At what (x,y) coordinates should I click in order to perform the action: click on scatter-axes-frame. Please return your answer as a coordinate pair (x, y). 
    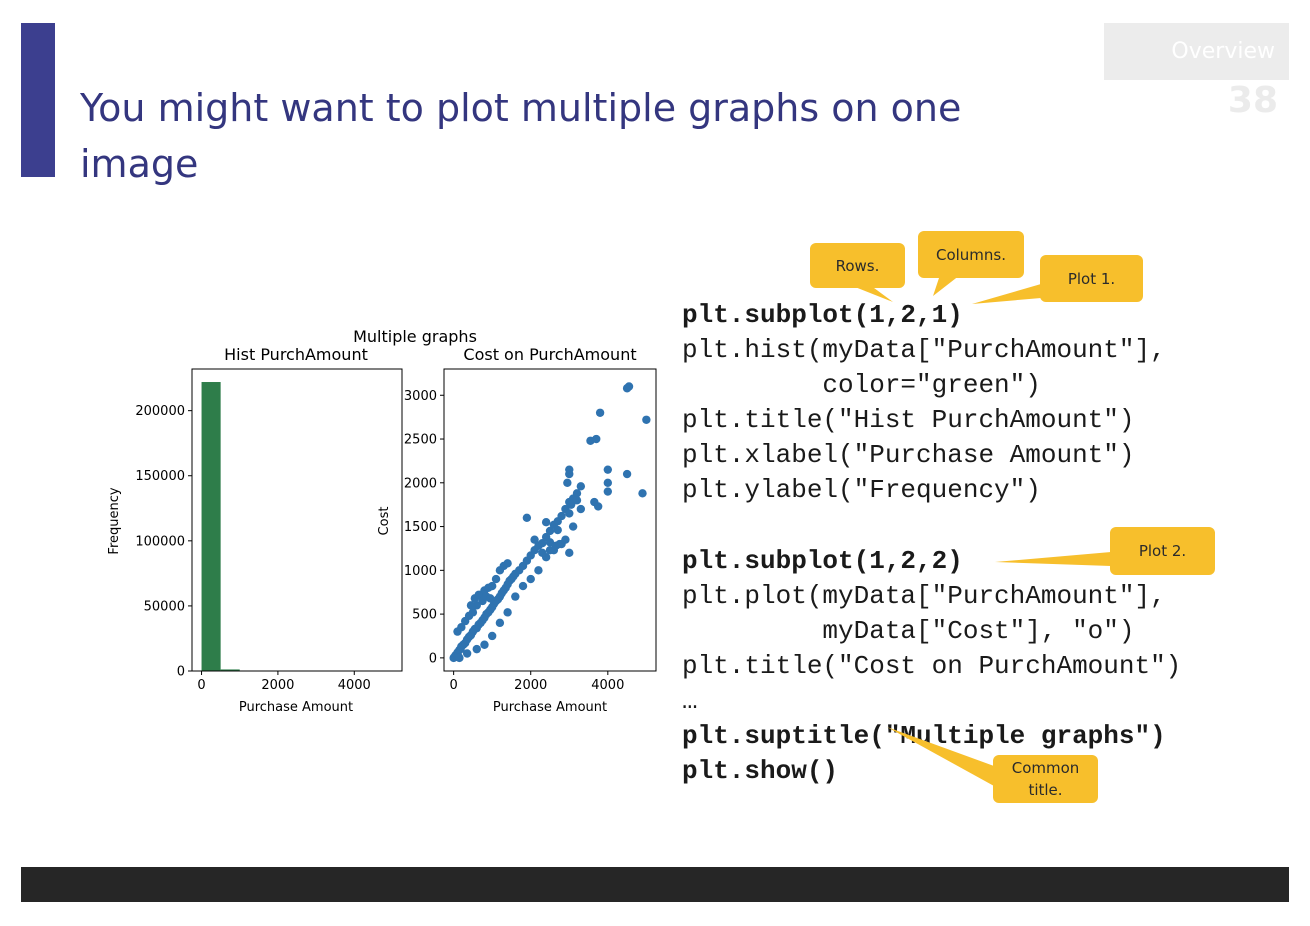
    Looking at the image, I should click on (550, 520).